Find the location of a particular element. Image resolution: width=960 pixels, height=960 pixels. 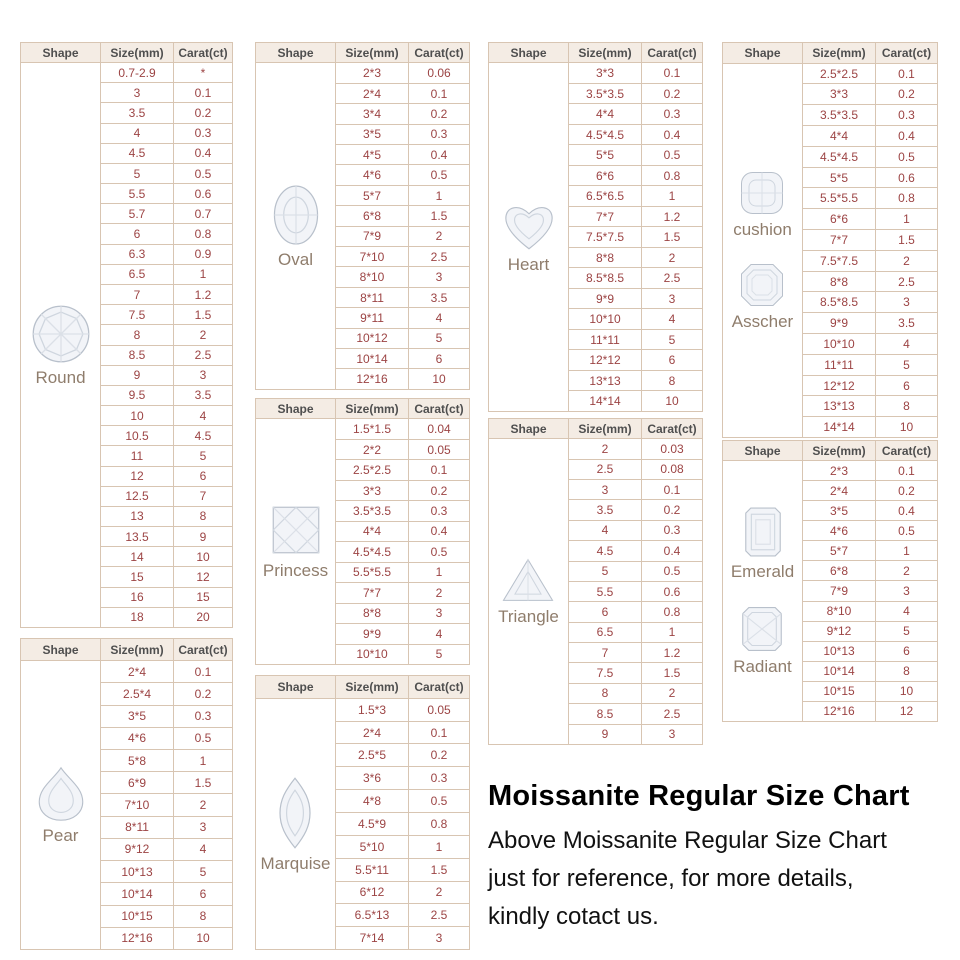

size-mm-value: 16 is located at coordinates (137, 597).